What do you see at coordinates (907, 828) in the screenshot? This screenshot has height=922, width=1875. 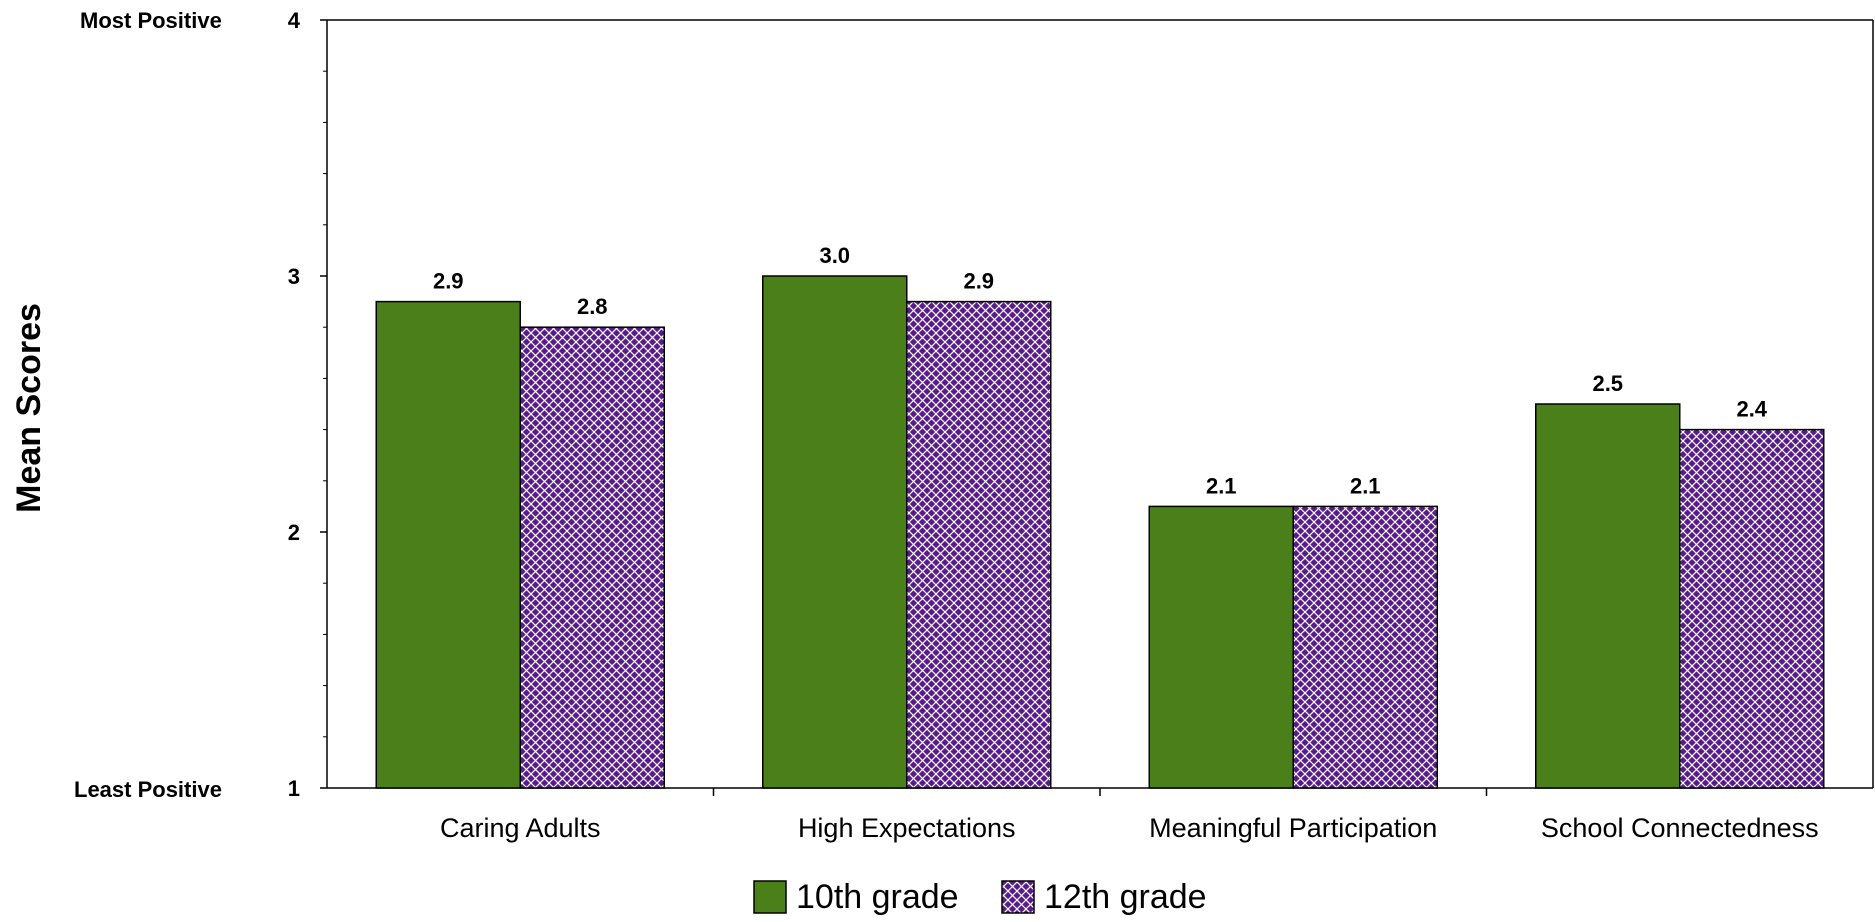 I see `category-label: High Expectations` at bounding box center [907, 828].